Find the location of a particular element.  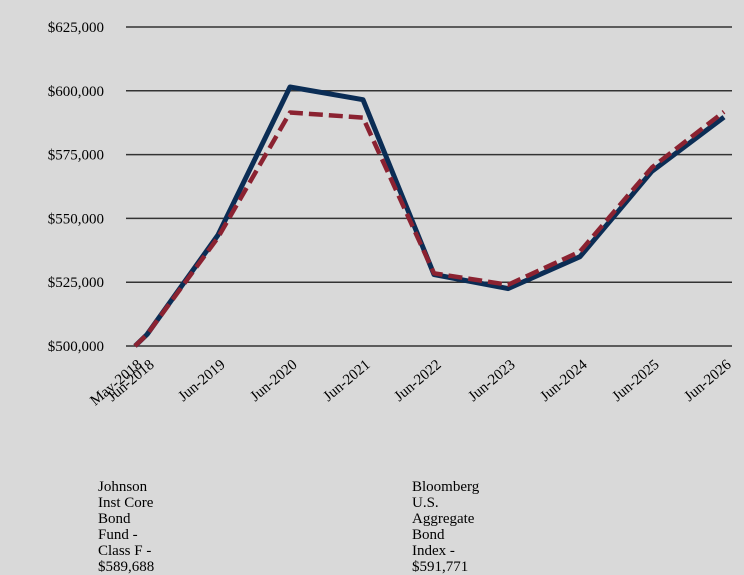

y-tick-label: $600,000 is located at coordinates (76, 92).